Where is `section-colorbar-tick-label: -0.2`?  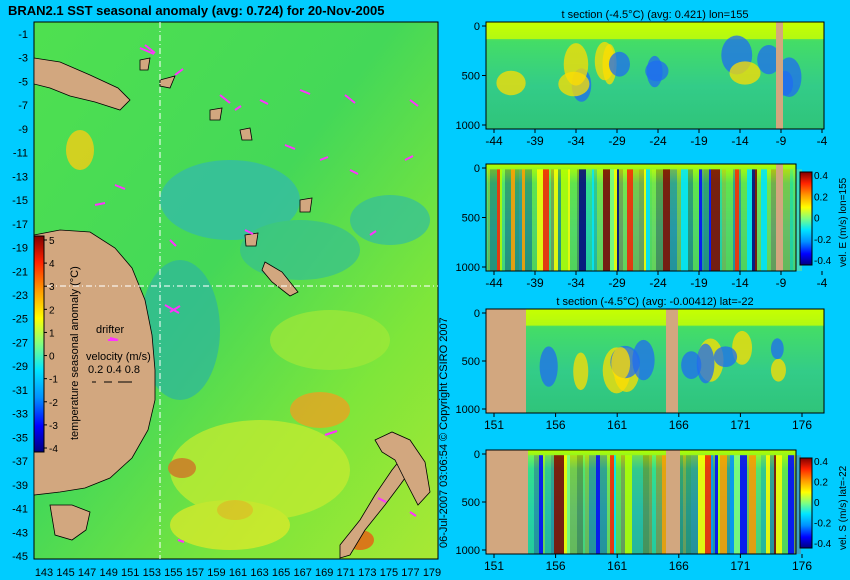
section-colorbar-tick-label: -0.2 is located at coordinates (823, 524).